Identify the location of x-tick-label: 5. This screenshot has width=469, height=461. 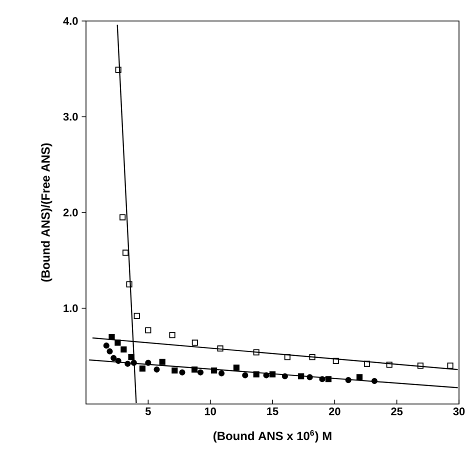
(148, 412).